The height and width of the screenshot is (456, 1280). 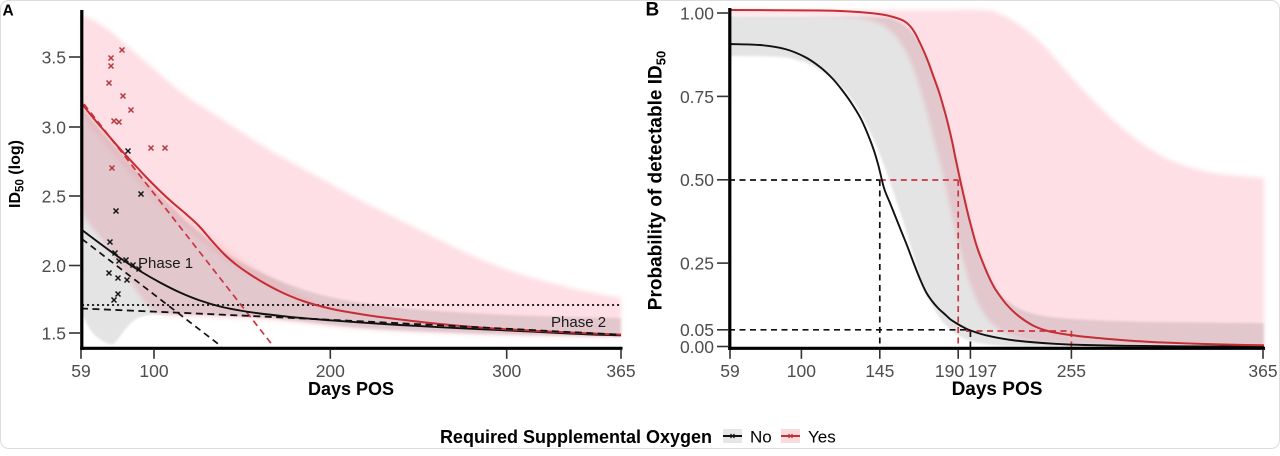 I want to click on svg-text: 0.75, so click(x=697, y=97).